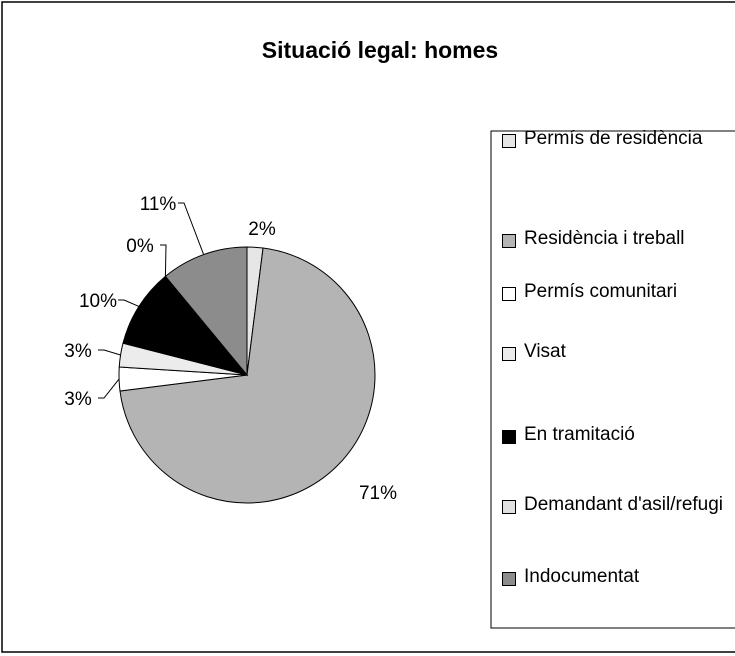  Describe the element at coordinates (262, 229) in the screenshot. I see `data-label: 2%` at that location.